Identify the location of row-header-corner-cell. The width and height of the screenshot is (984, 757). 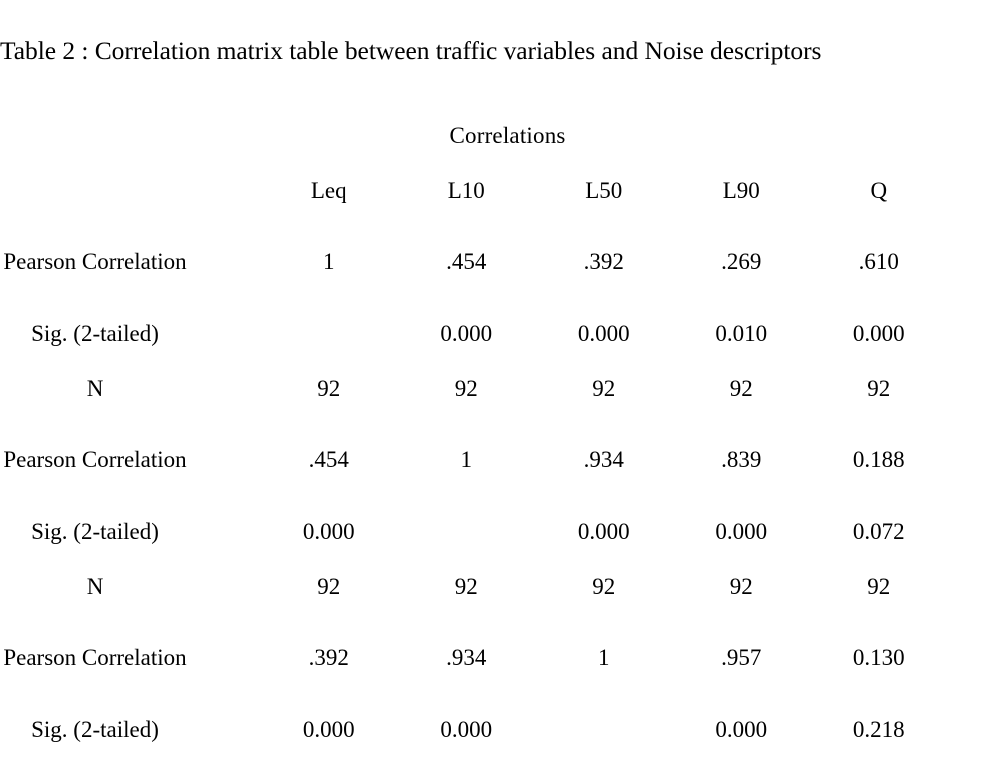
(130, 191).